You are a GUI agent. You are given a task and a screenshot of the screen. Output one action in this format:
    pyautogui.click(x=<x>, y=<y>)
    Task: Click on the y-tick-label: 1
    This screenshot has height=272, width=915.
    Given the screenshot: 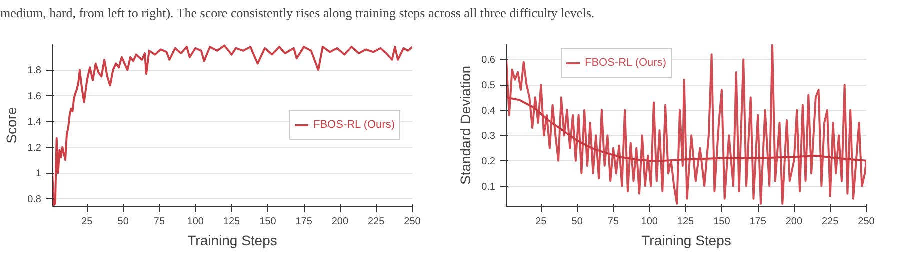 What is the action you would take?
    pyautogui.click(x=39, y=174)
    